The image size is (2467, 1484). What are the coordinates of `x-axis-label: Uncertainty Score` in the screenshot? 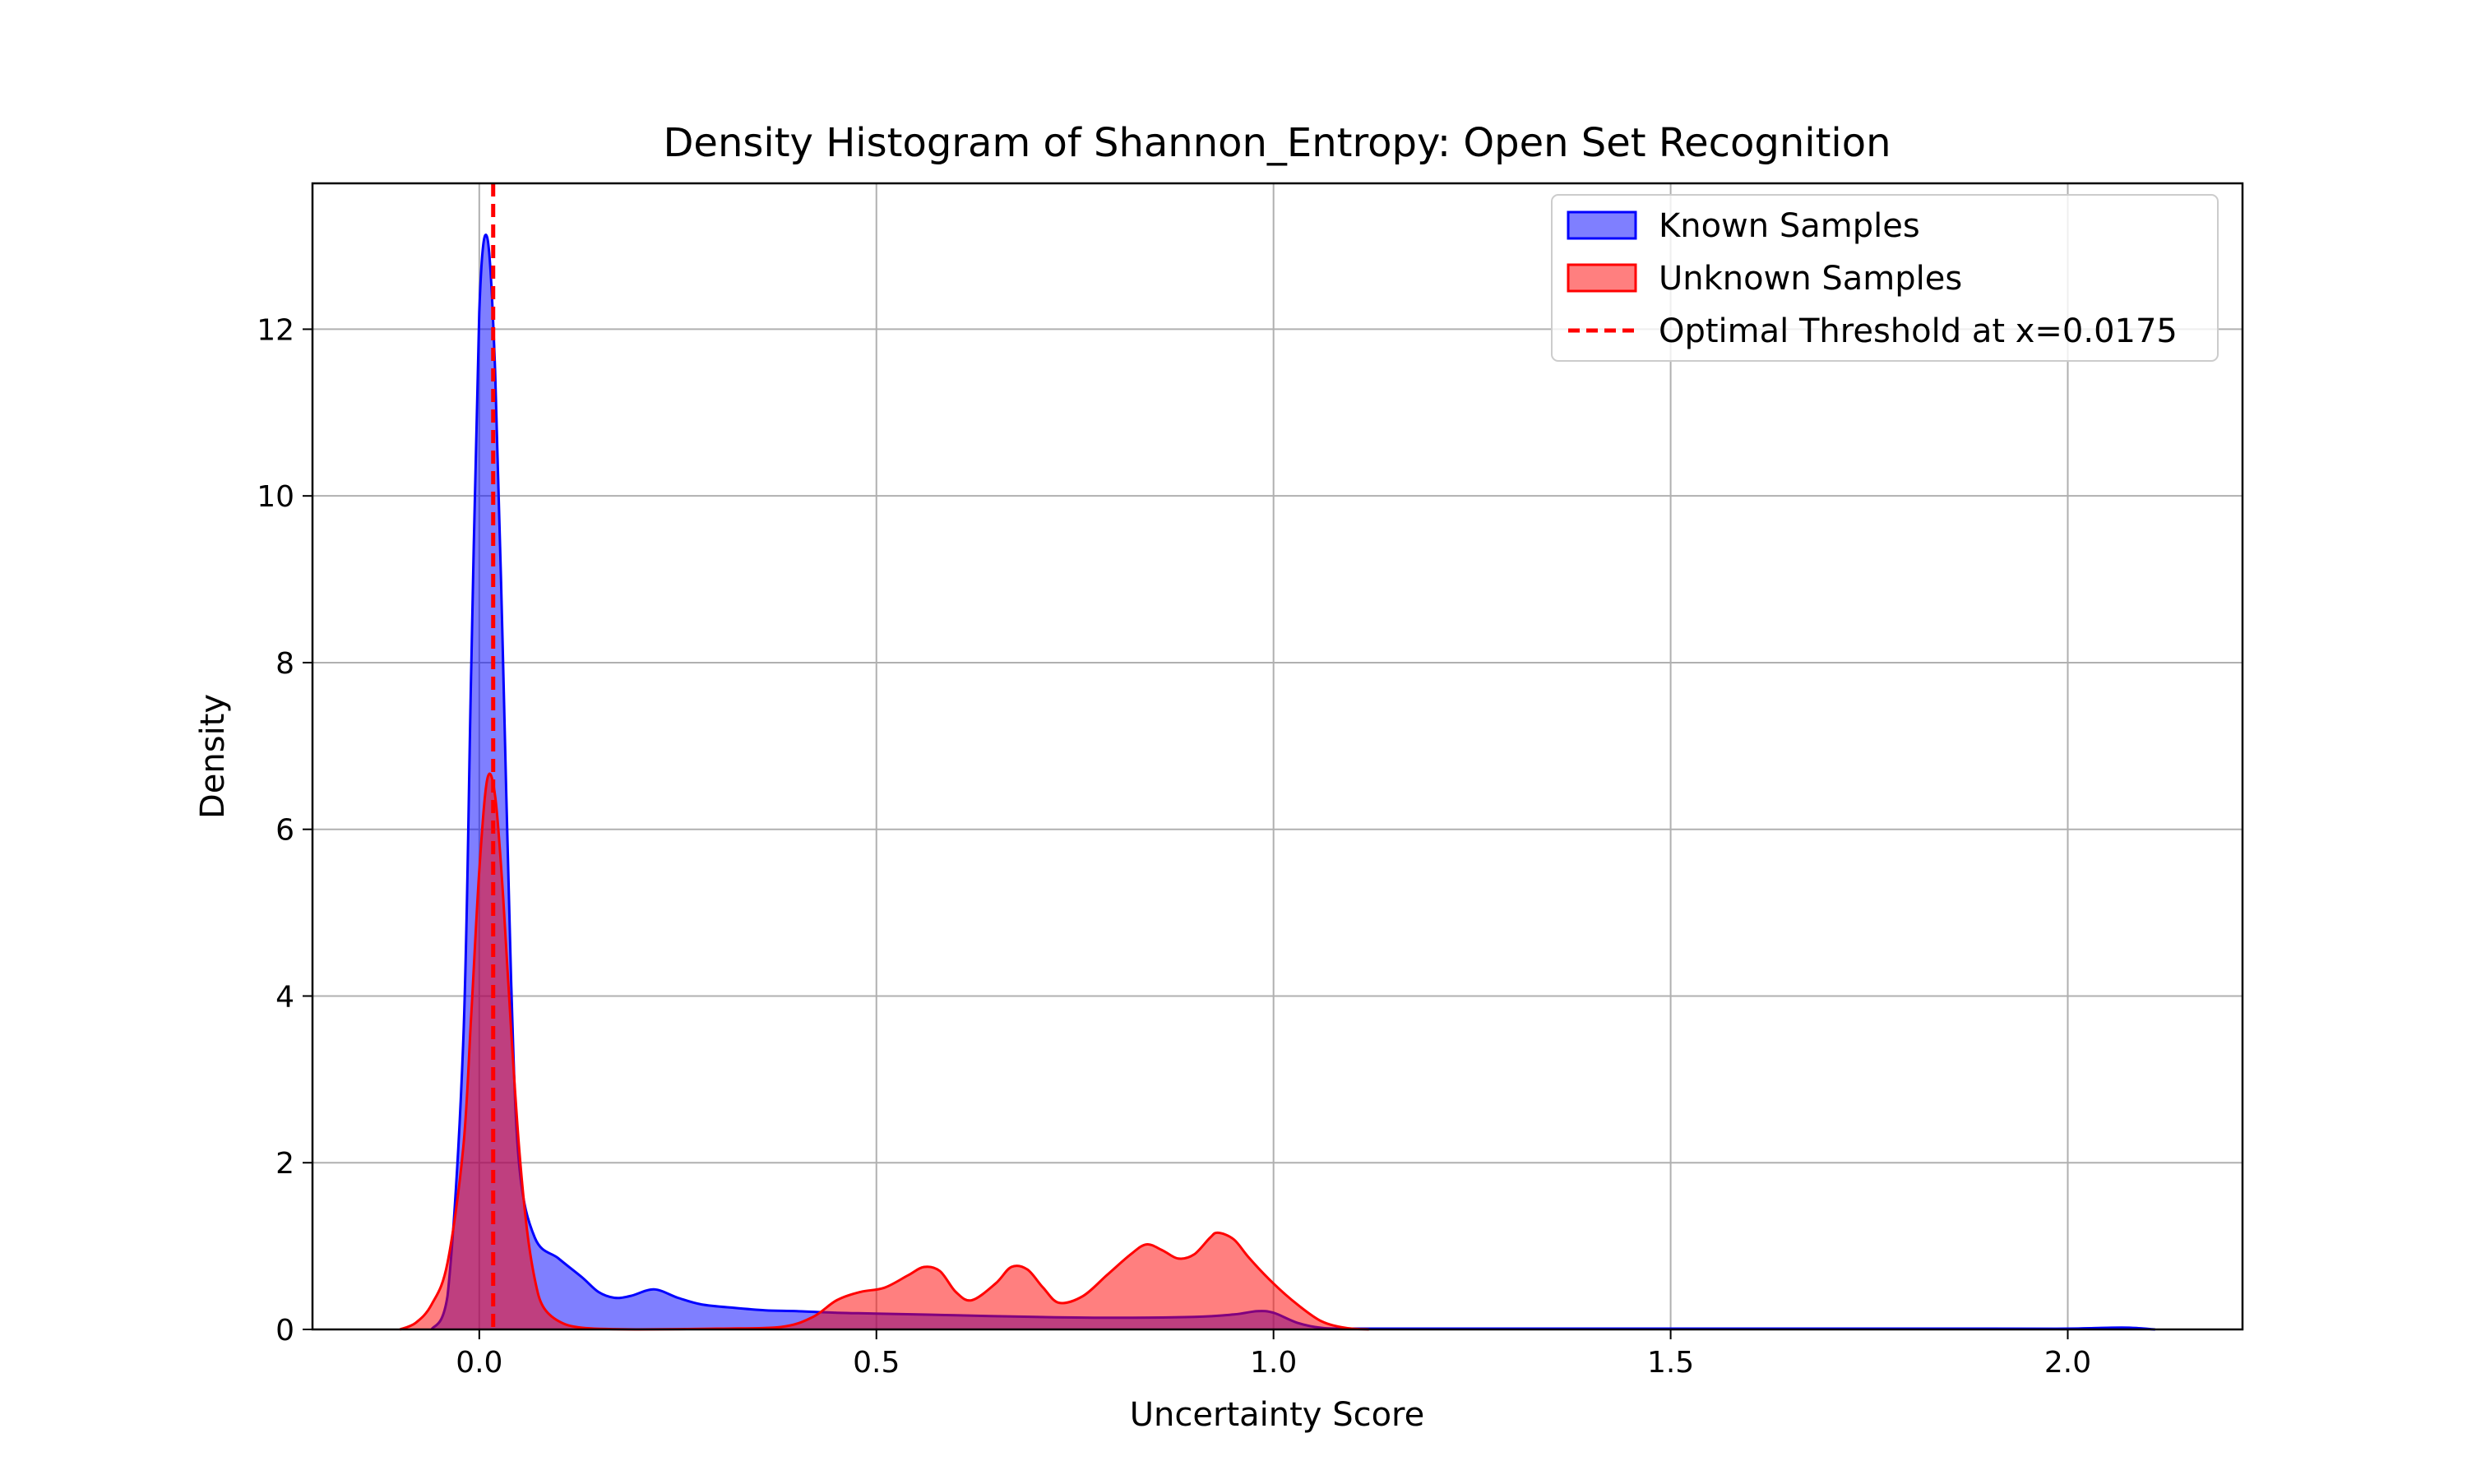 It's located at (1277, 1415).